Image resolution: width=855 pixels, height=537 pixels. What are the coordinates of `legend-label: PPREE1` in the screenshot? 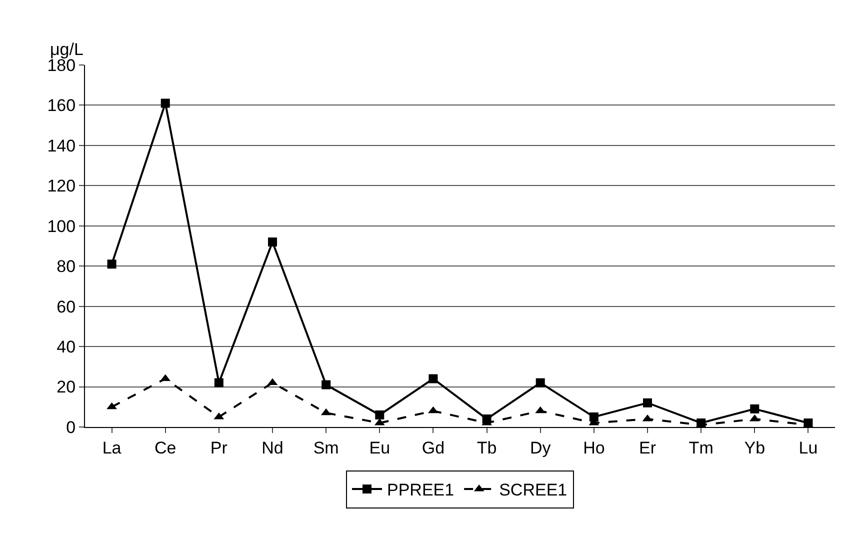 It's located at (420, 490).